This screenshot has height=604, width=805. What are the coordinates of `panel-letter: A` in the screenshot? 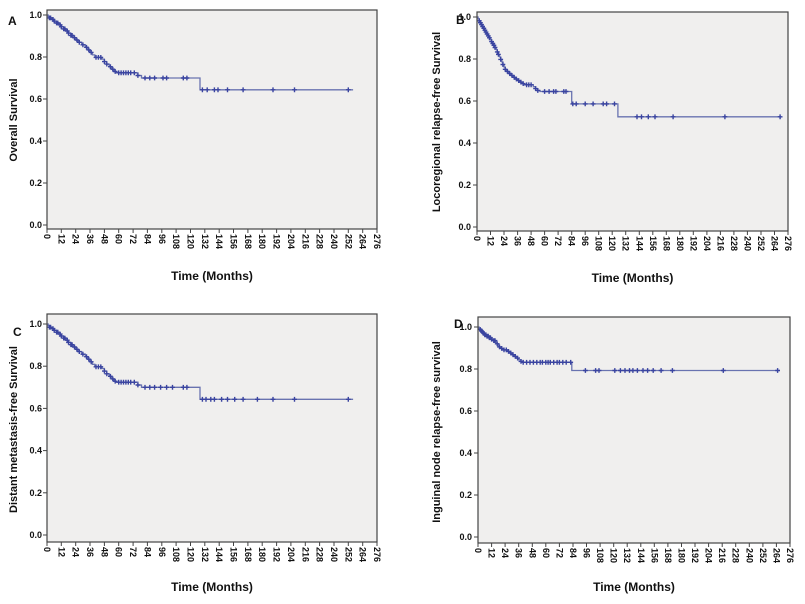 It's located at (12, 21).